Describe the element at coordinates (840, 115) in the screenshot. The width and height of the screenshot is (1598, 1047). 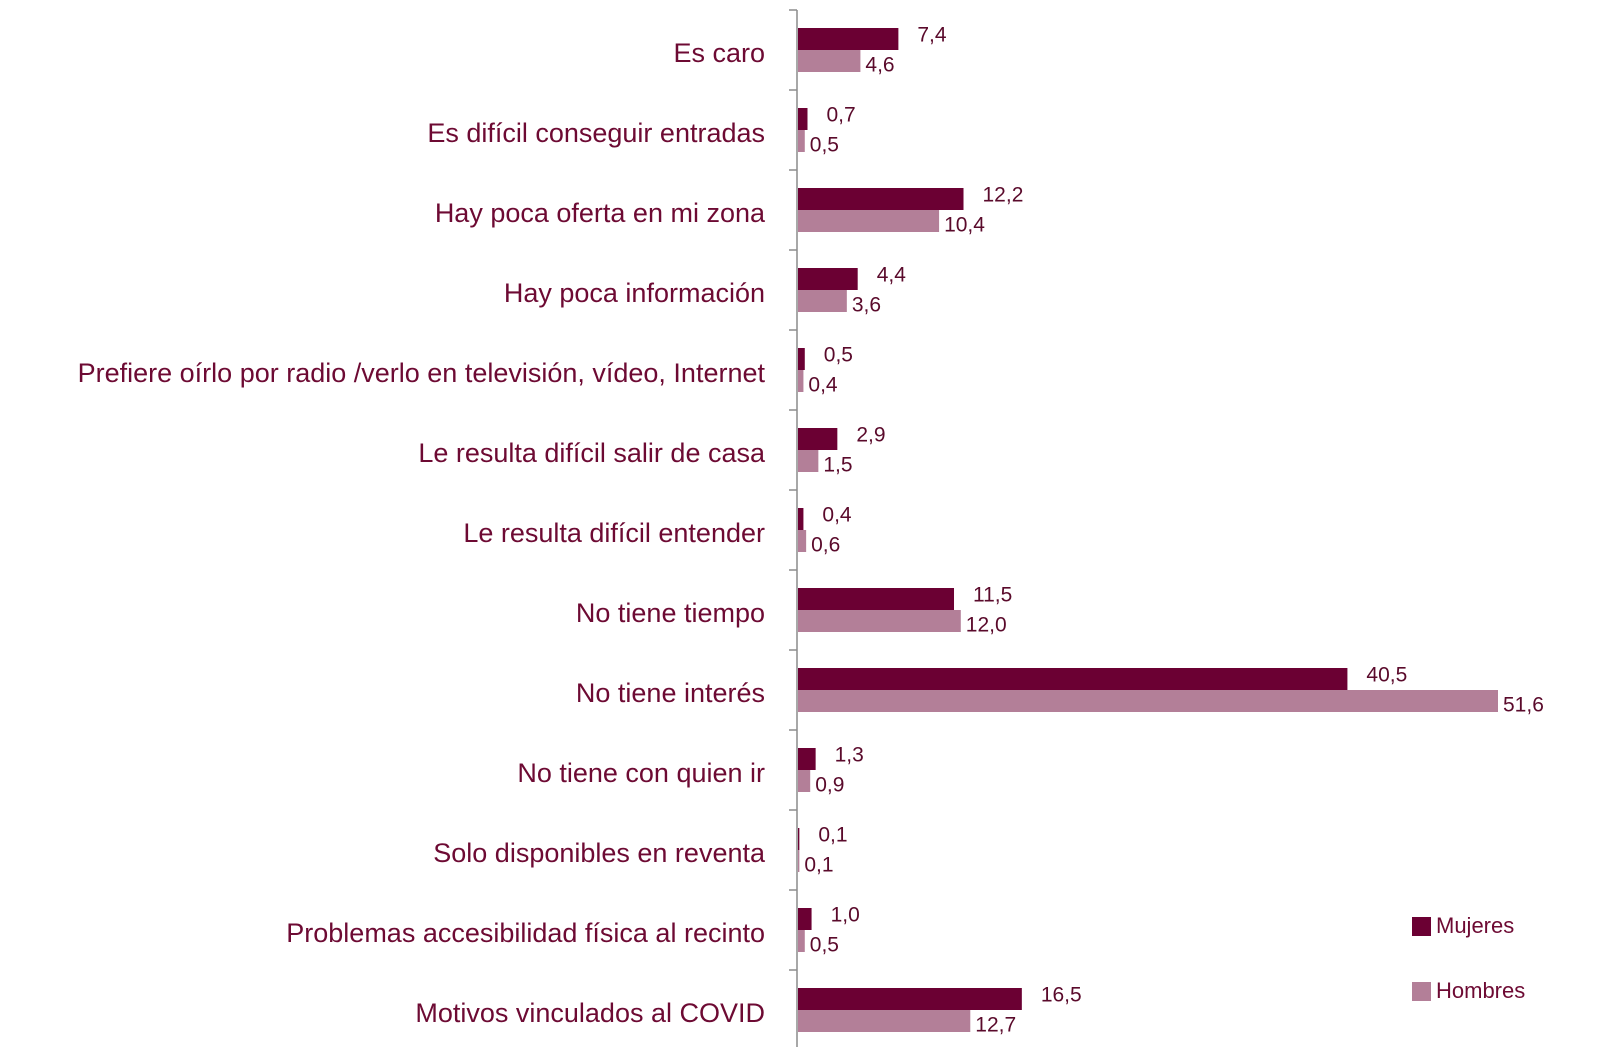
I see `data-label-mujeres: 0,7` at that location.